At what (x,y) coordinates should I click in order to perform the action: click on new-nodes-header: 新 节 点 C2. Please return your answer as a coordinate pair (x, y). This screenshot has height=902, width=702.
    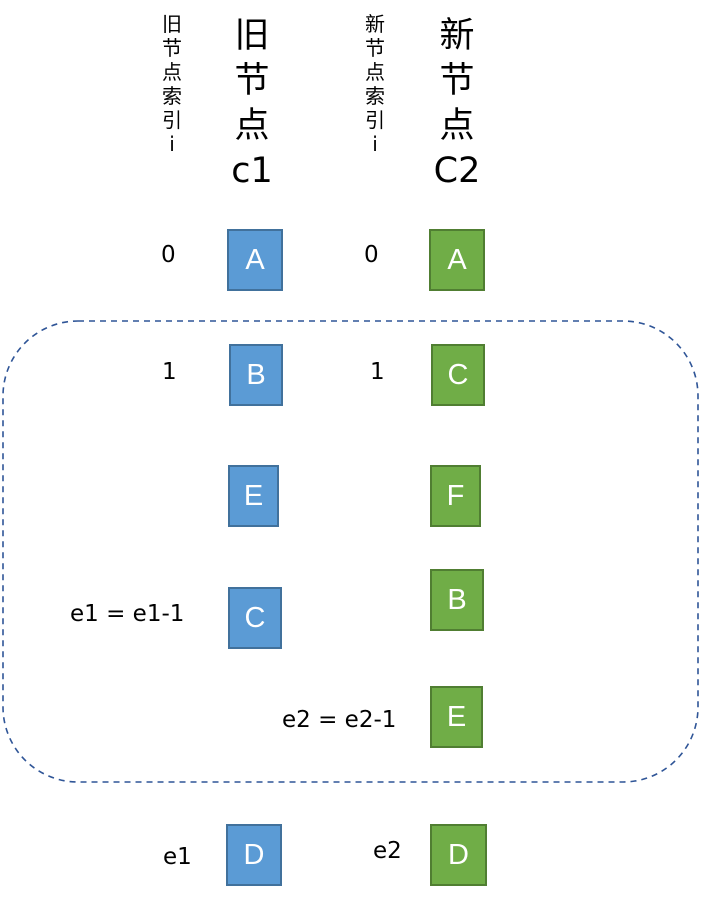
    Looking at the image, I should click on (457, 103).